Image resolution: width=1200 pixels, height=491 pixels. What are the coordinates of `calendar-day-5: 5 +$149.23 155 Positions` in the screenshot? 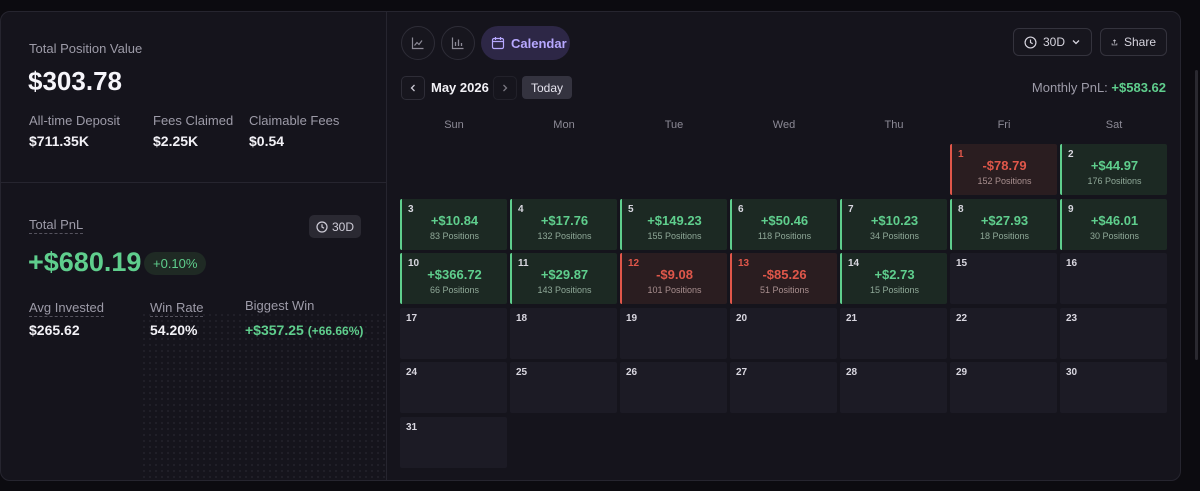 It's located at (673, 224).